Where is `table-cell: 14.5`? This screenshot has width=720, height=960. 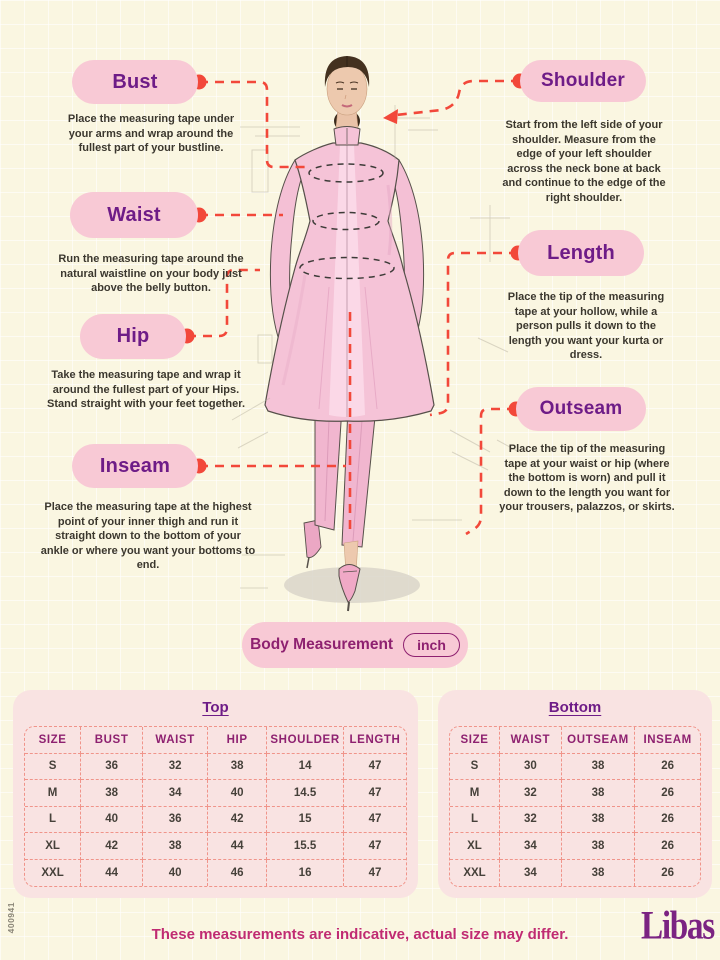
table-cell: 14.5 is located at coordinates (305, 793).